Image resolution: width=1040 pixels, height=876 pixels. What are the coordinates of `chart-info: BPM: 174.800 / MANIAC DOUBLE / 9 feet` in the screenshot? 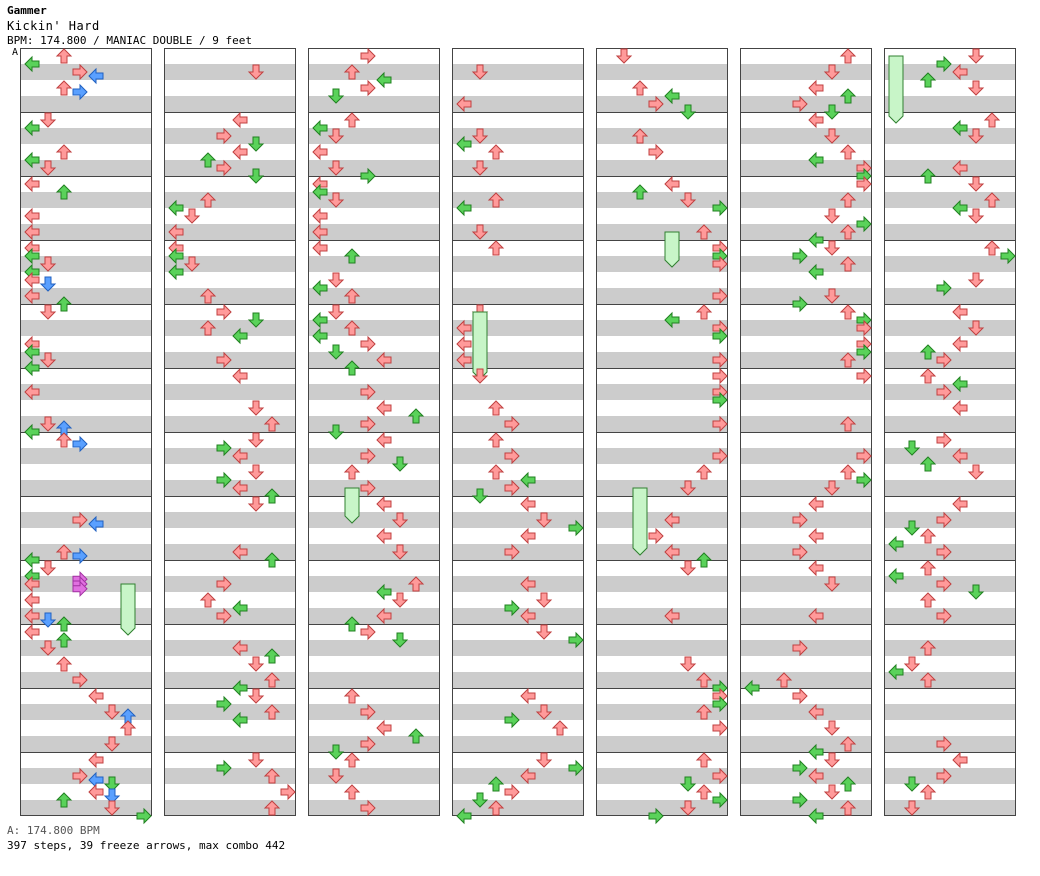 It's located at (130, 40).